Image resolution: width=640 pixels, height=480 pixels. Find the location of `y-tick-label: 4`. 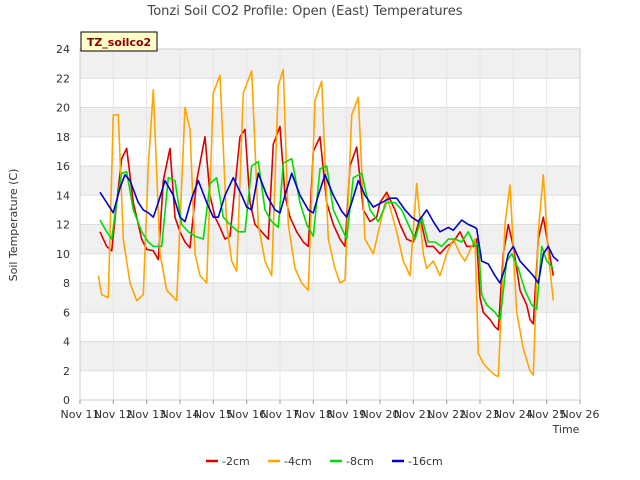

y-tick-label: 4 is located at coordinates (66, 342).